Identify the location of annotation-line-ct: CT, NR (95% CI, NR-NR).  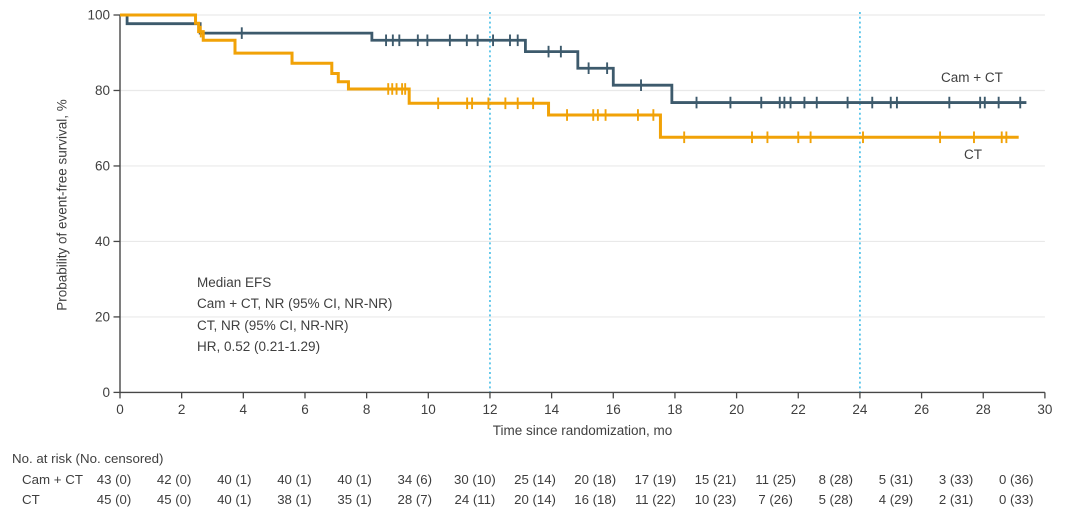
(273, 325).